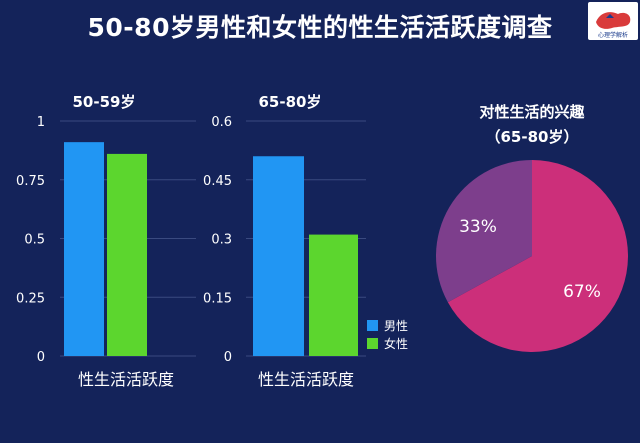 The height and width of the screenshot is (443, 640). Describe the element at coordinates (30, 181) in the screenshot. I see `c1-ytick-label: 0.75` at that location.